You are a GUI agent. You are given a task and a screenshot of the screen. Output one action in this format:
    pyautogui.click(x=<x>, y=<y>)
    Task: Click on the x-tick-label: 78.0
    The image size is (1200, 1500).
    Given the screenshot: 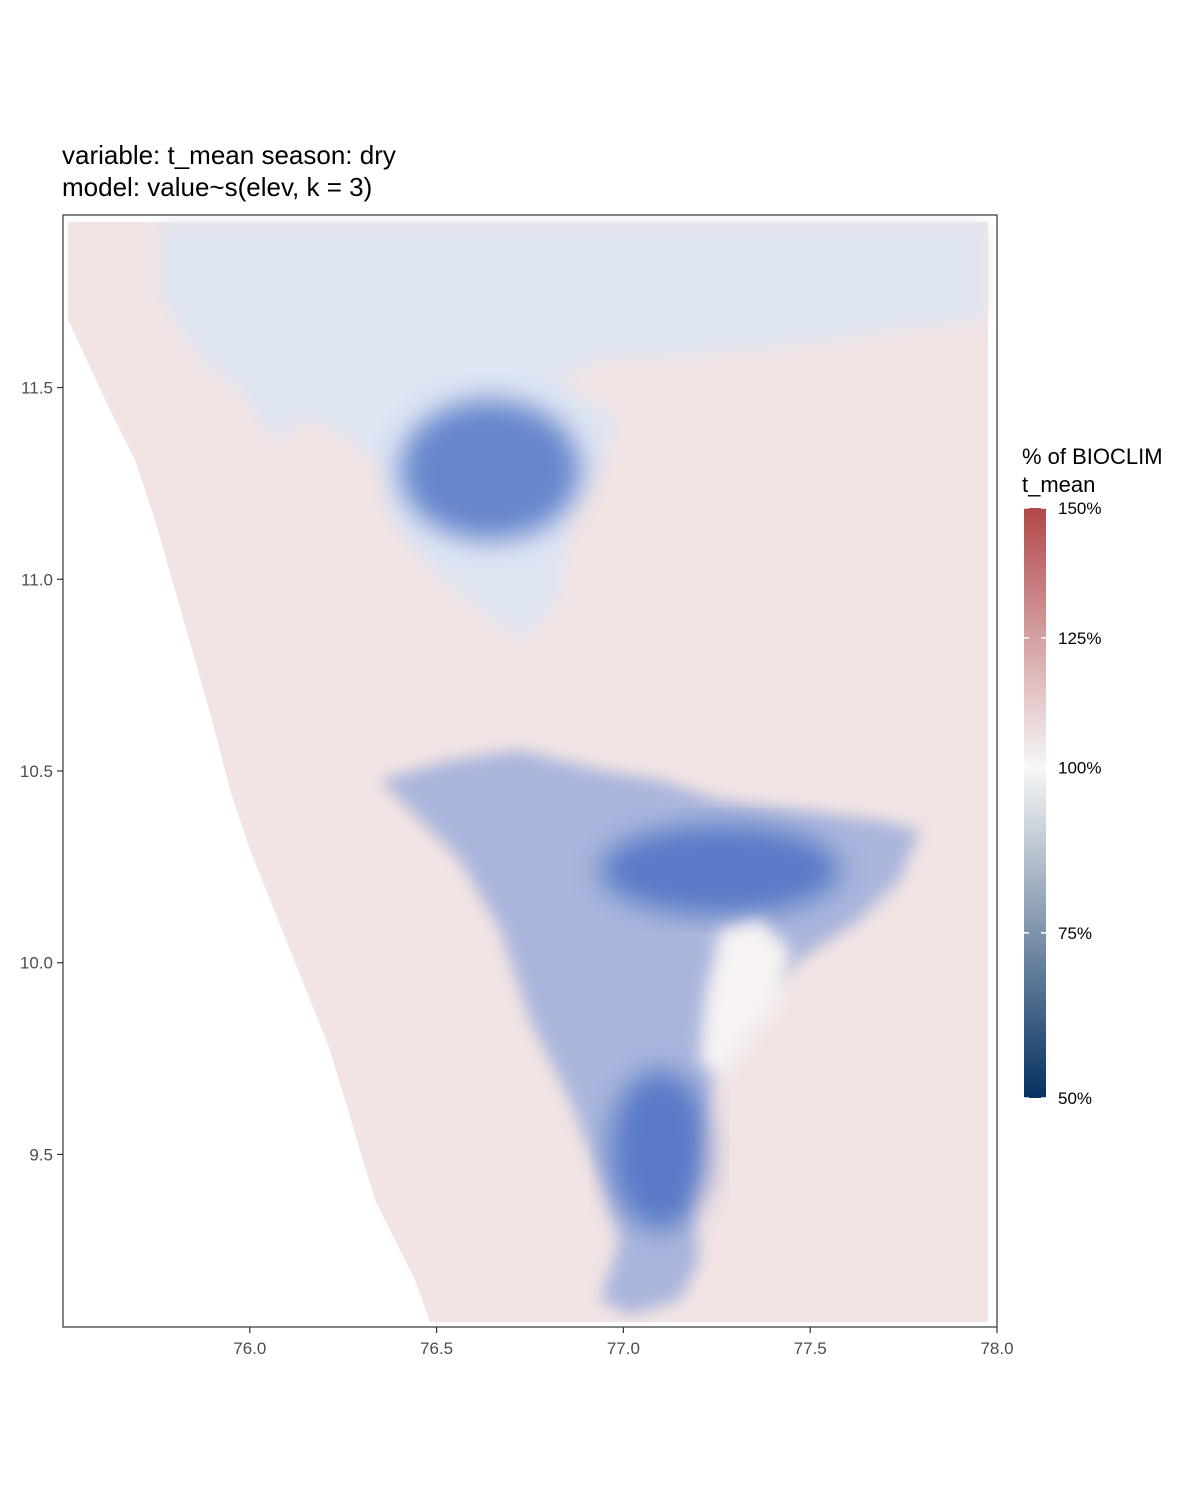 What is the action you would take?
    pyautogui.click(x=996, y=1348)
    